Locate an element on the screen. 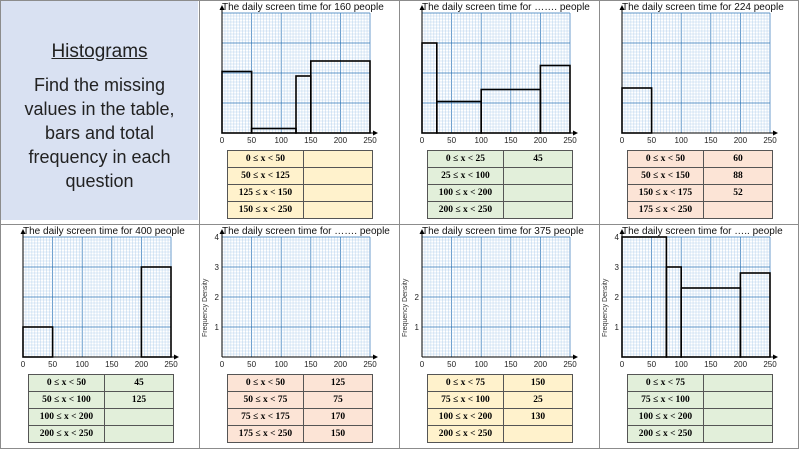  frequency-cell: 60 is located at coordinates (738, 159).